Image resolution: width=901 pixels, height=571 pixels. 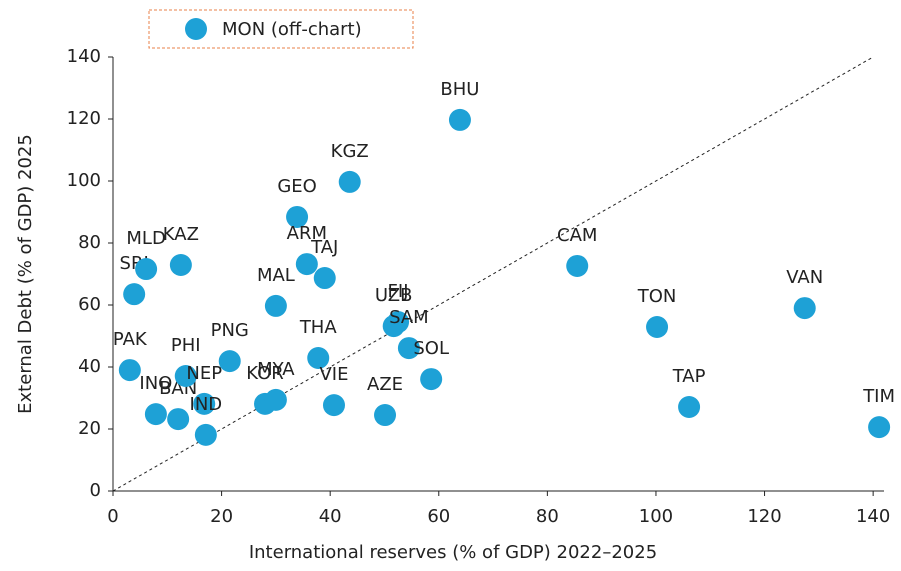 I want to click on point-label: INO, so click(x=155, y=383).